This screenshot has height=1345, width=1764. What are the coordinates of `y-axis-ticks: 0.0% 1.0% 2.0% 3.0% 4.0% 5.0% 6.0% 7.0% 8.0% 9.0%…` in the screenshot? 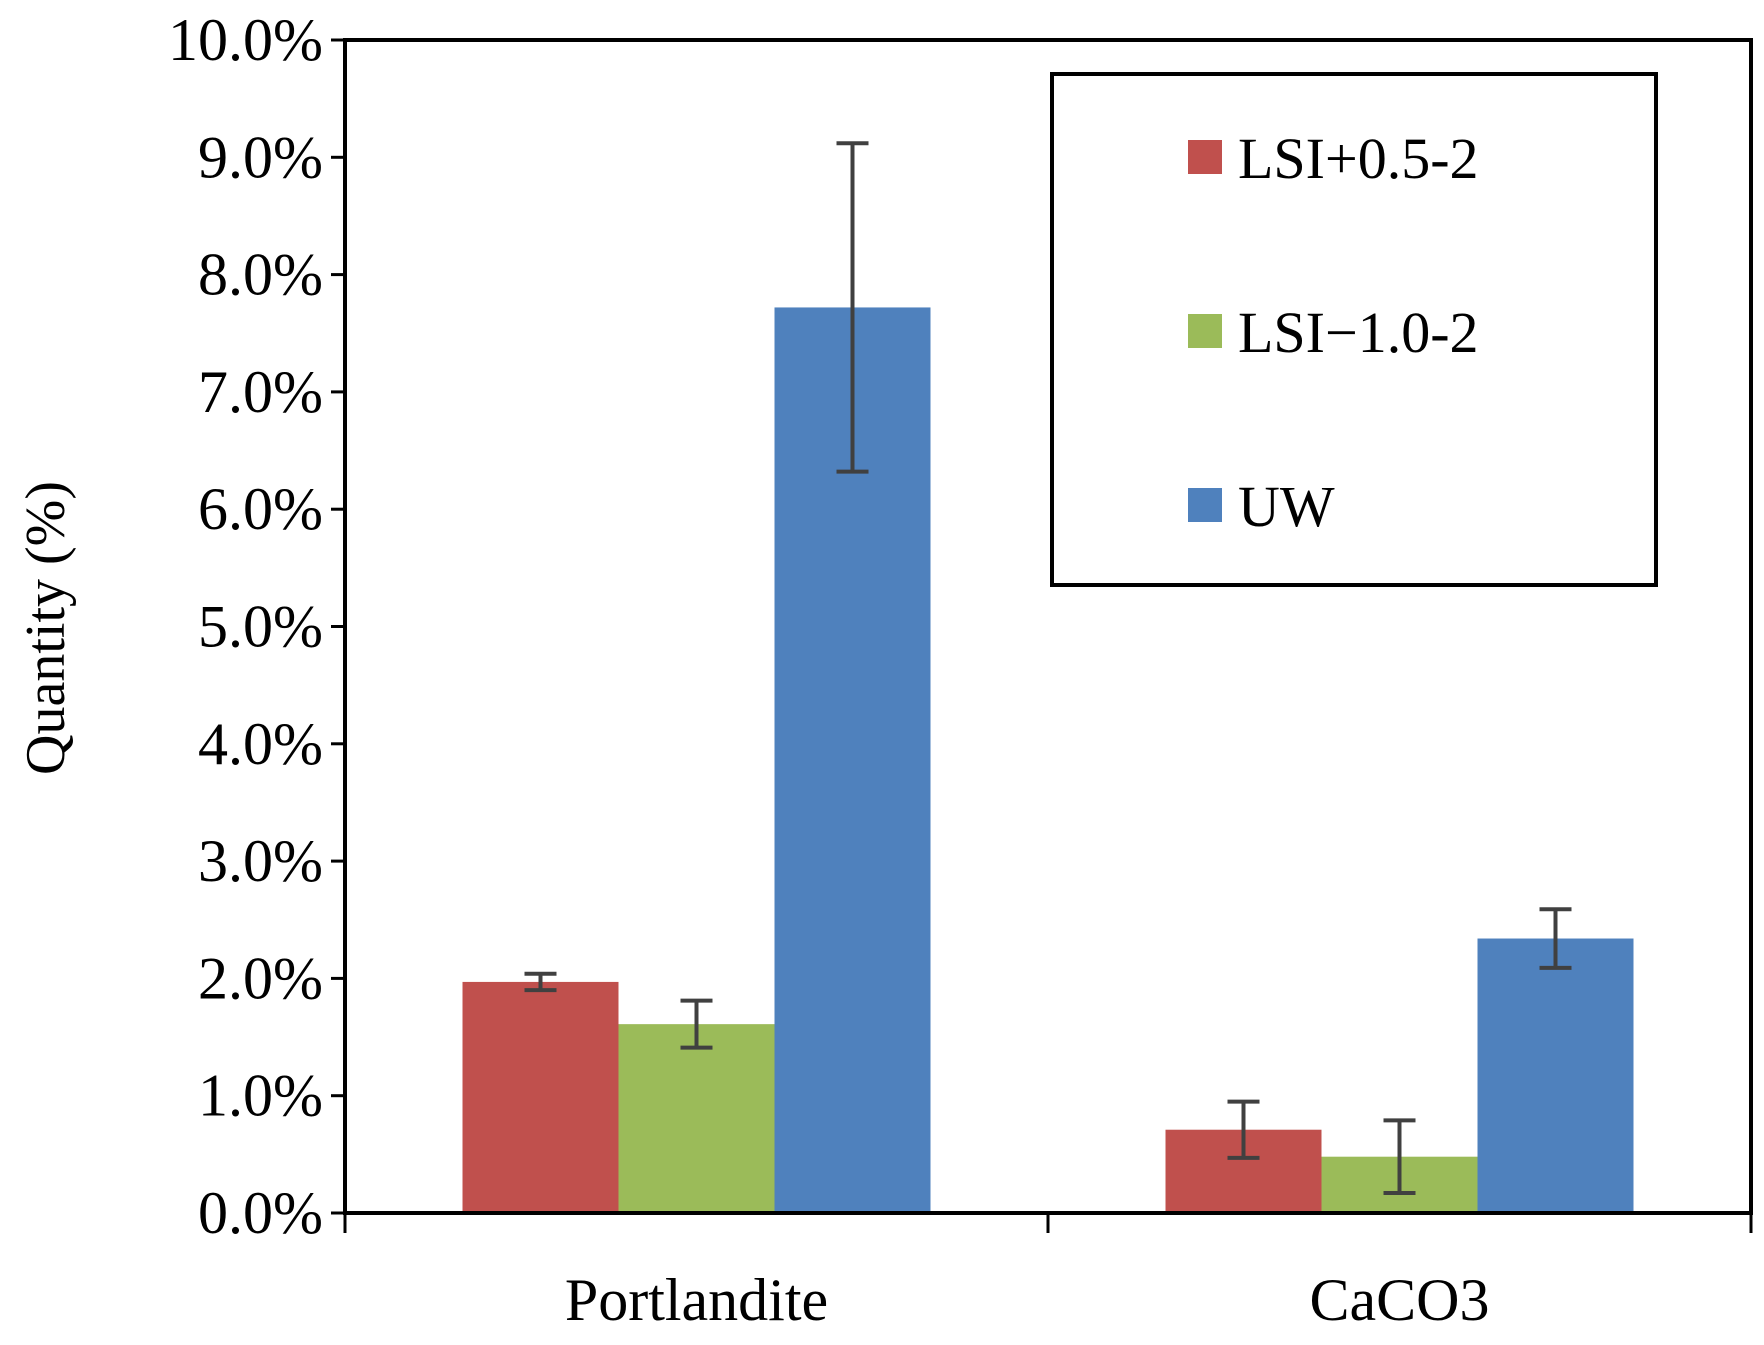 It's located at (256, 626).